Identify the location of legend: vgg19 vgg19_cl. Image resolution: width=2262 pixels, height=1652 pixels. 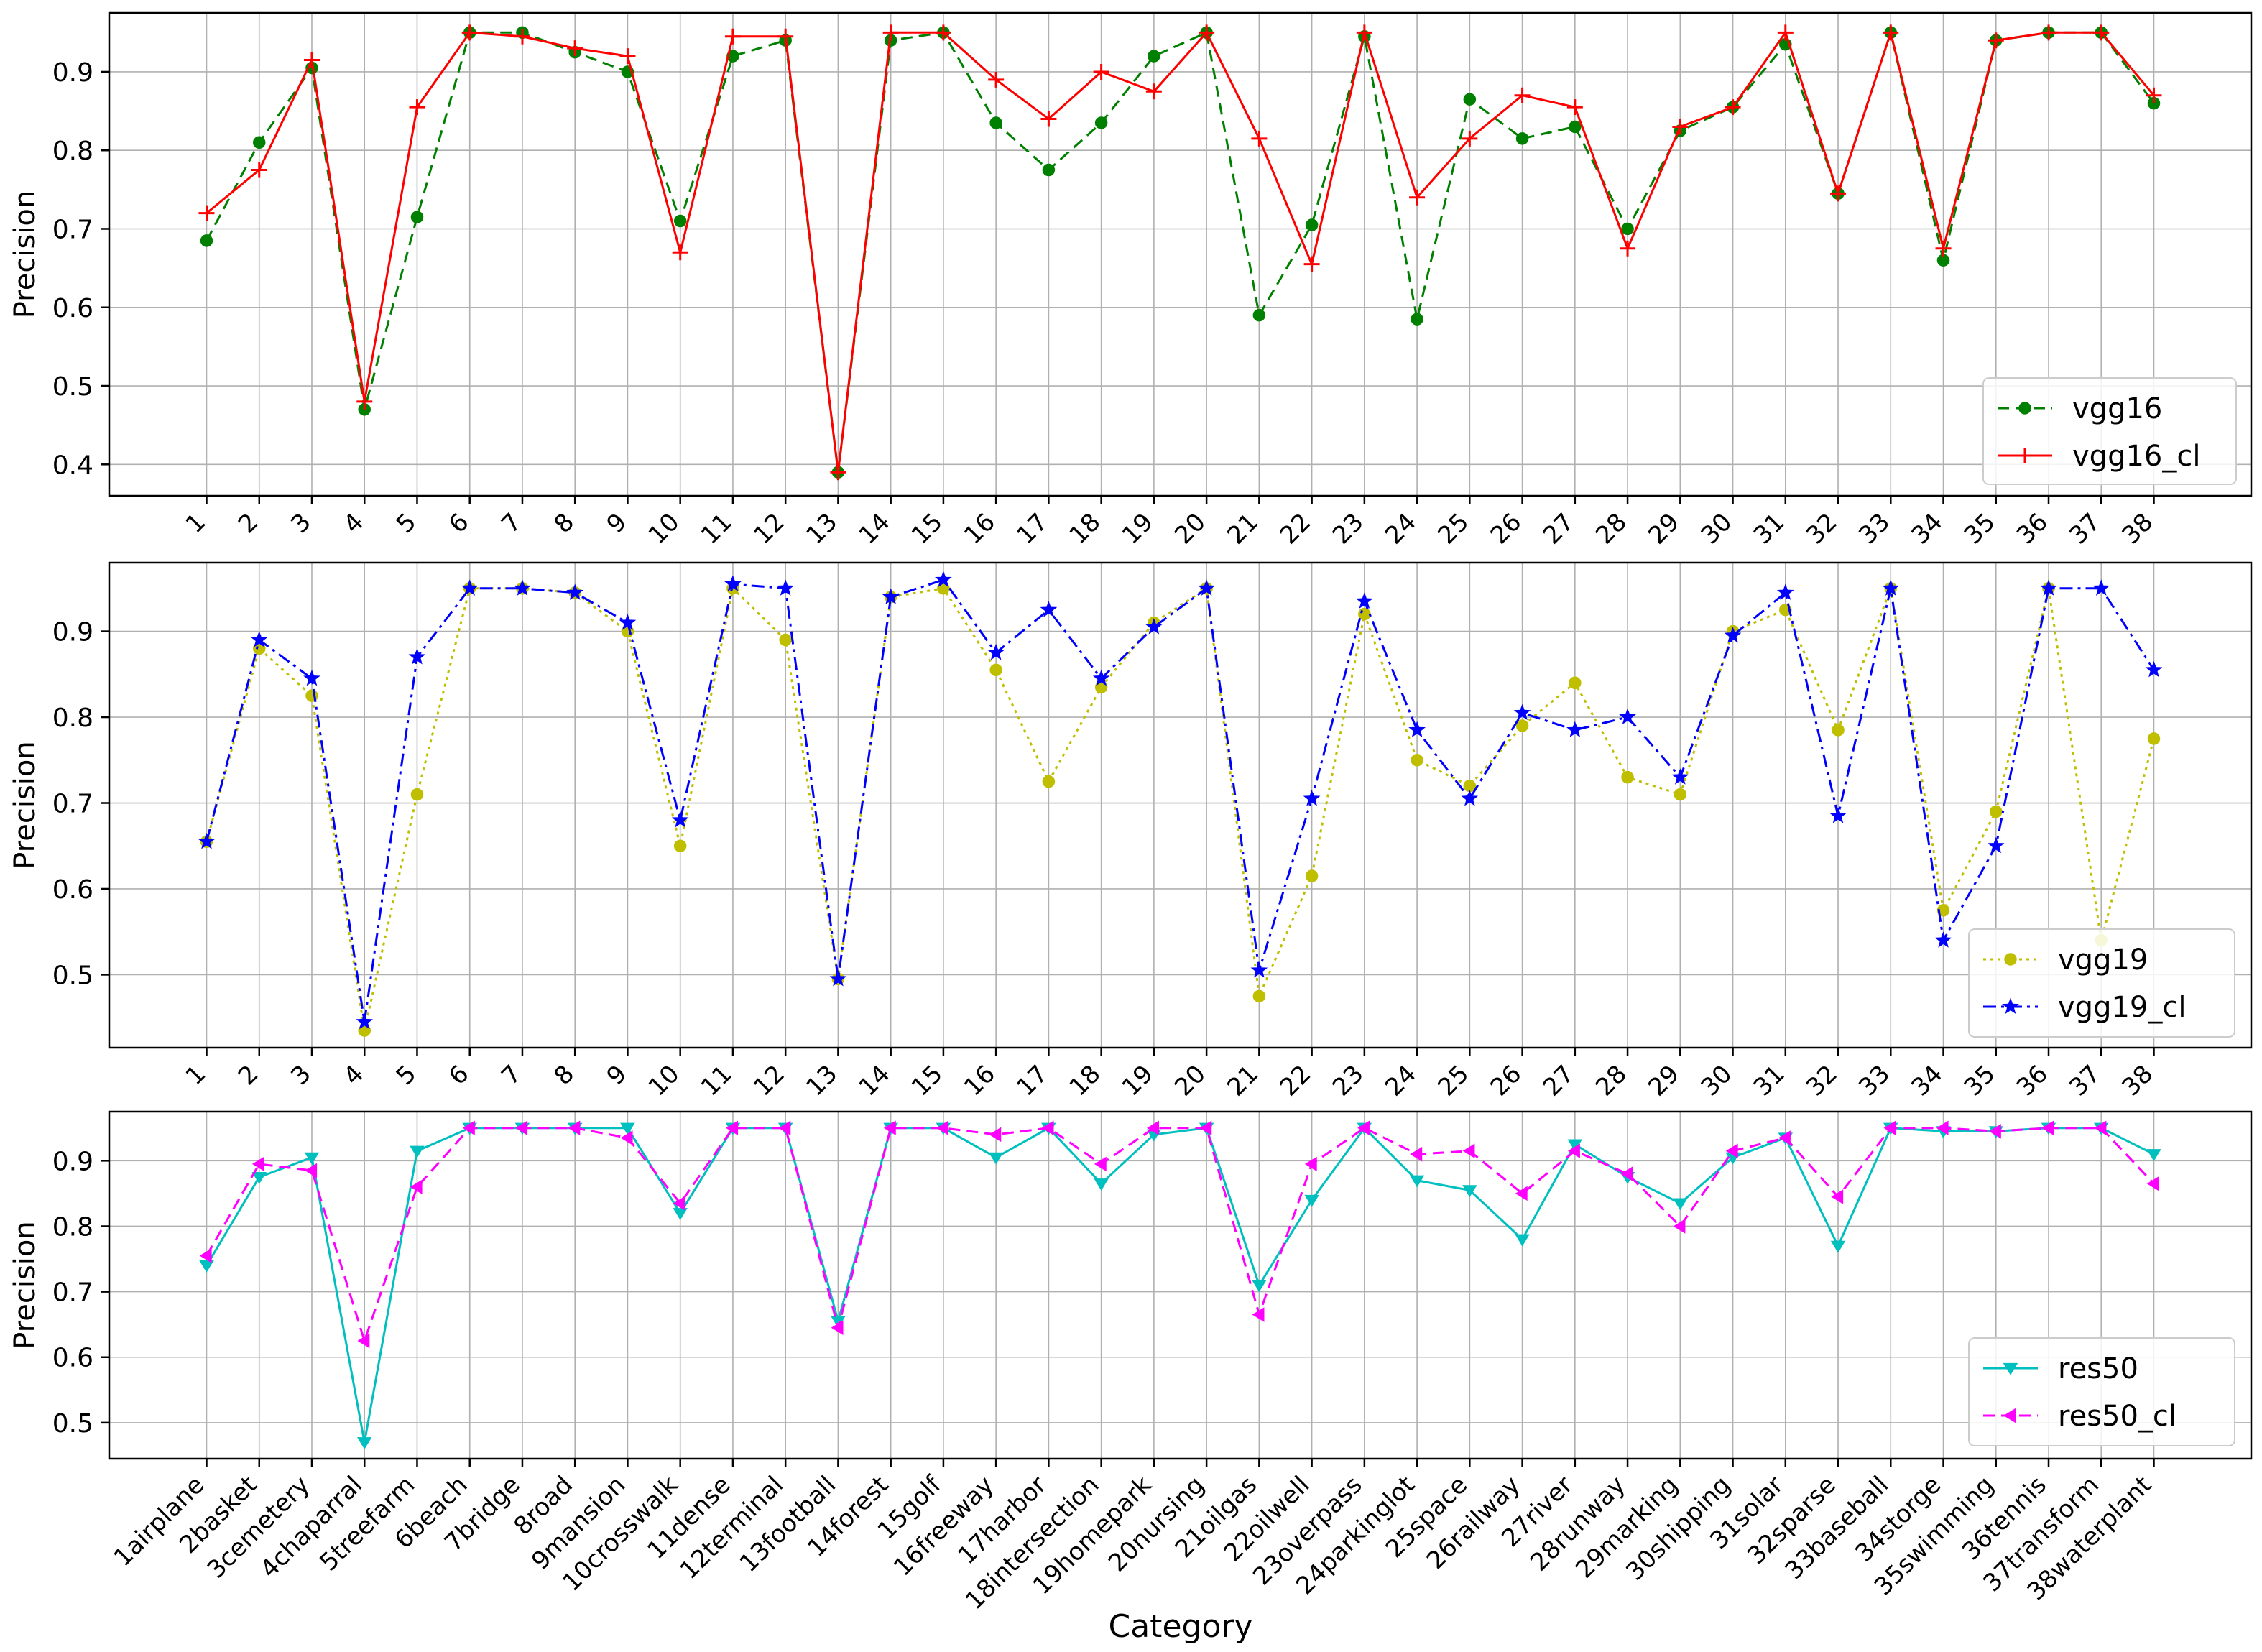
(2102, 983).